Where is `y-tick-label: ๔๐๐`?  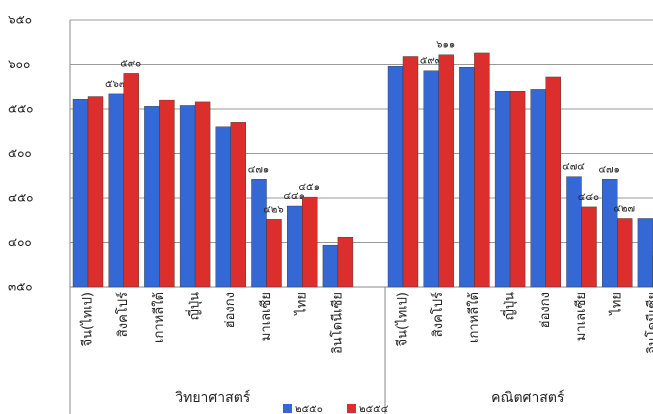 y-tick-label: ๔๐๐ is located at coordinates (20, 242).